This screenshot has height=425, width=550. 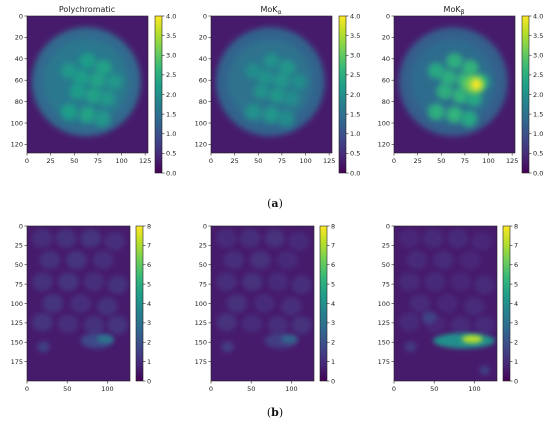 What do you see at coordinates (484, 370) in the screenshot?
I see `corner-spot` at bounding box center [484, 370].